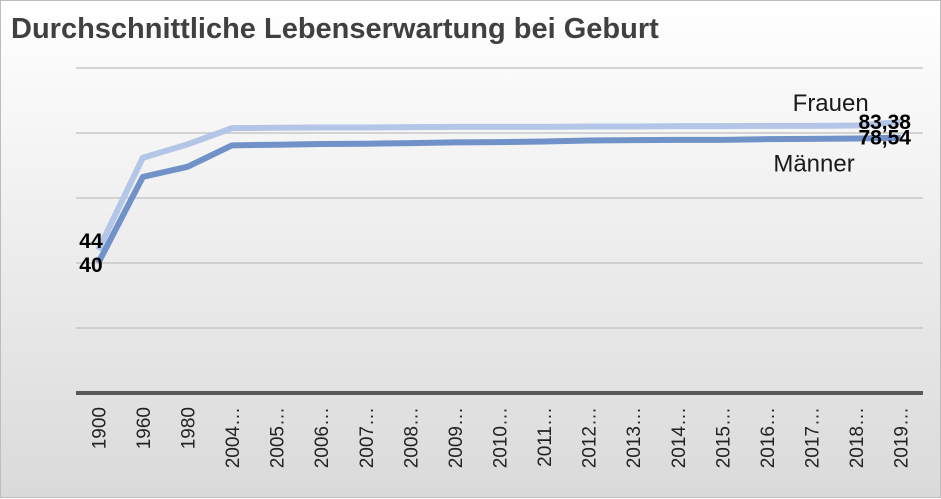 The width and height of the screenshot is (941, 499). Describe the element at coordinates (144, 428) in the screenshot. I see `x-tick-label: 1960` at that location.